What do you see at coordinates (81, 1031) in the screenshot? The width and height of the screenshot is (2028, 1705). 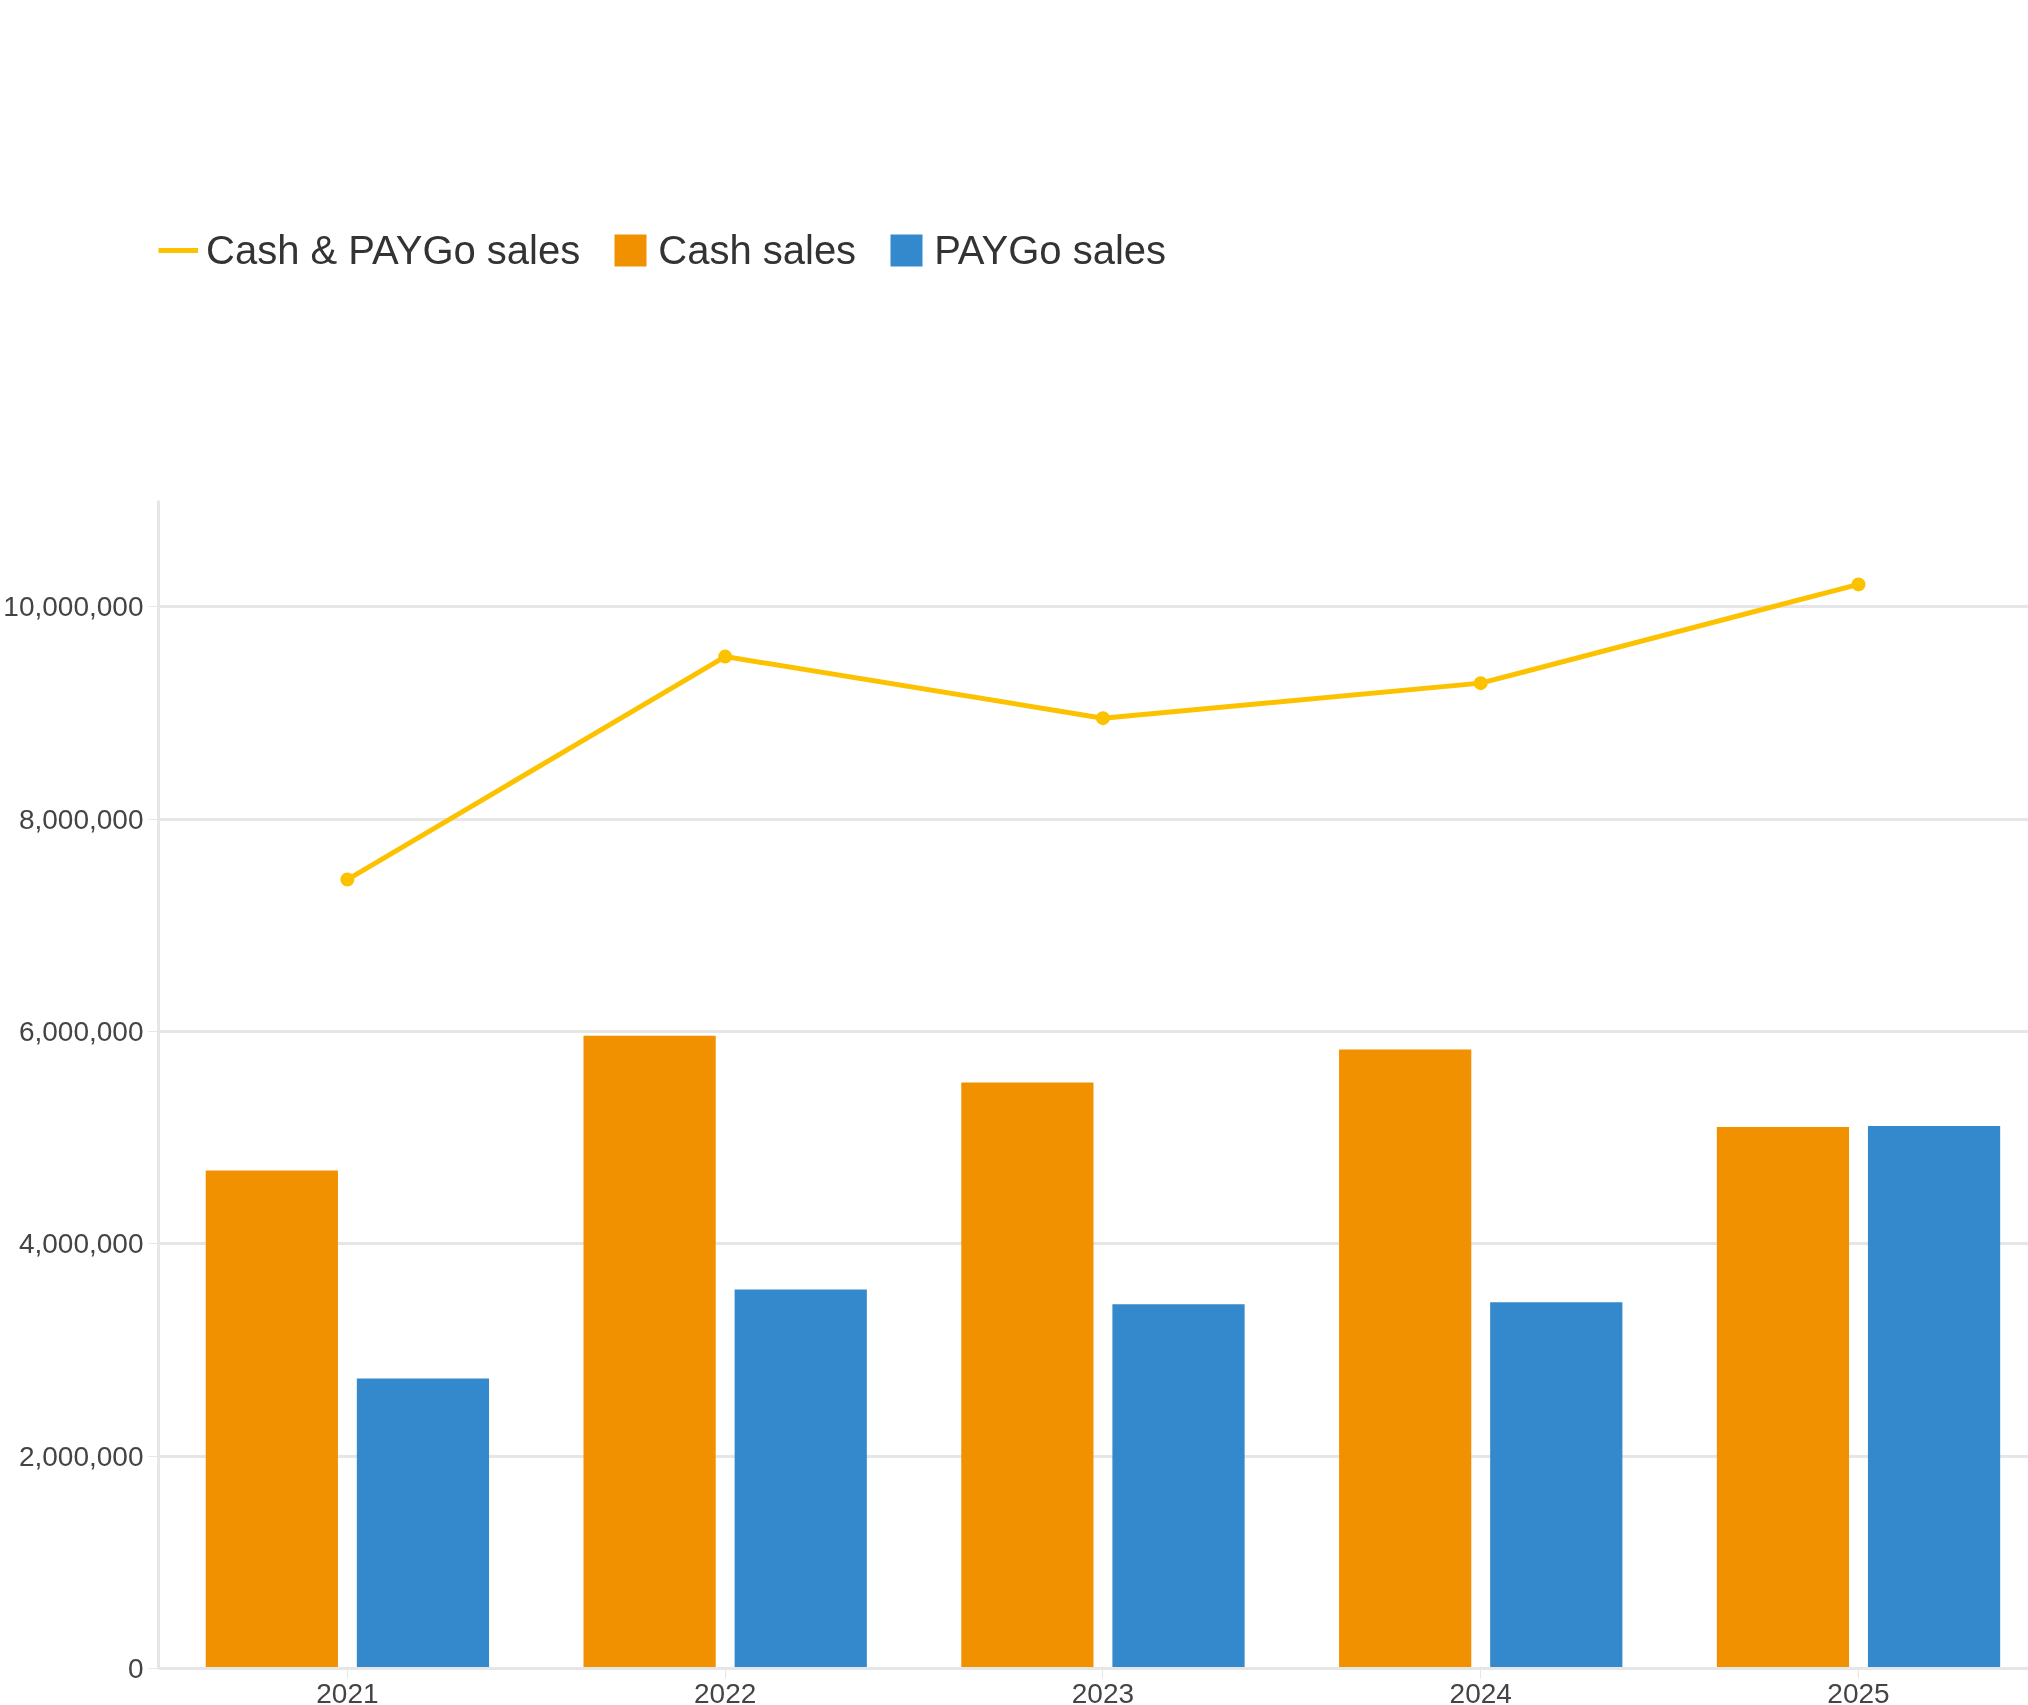 I see `y-tick-label: 6,000,000` at bounding box center [81, 1031].